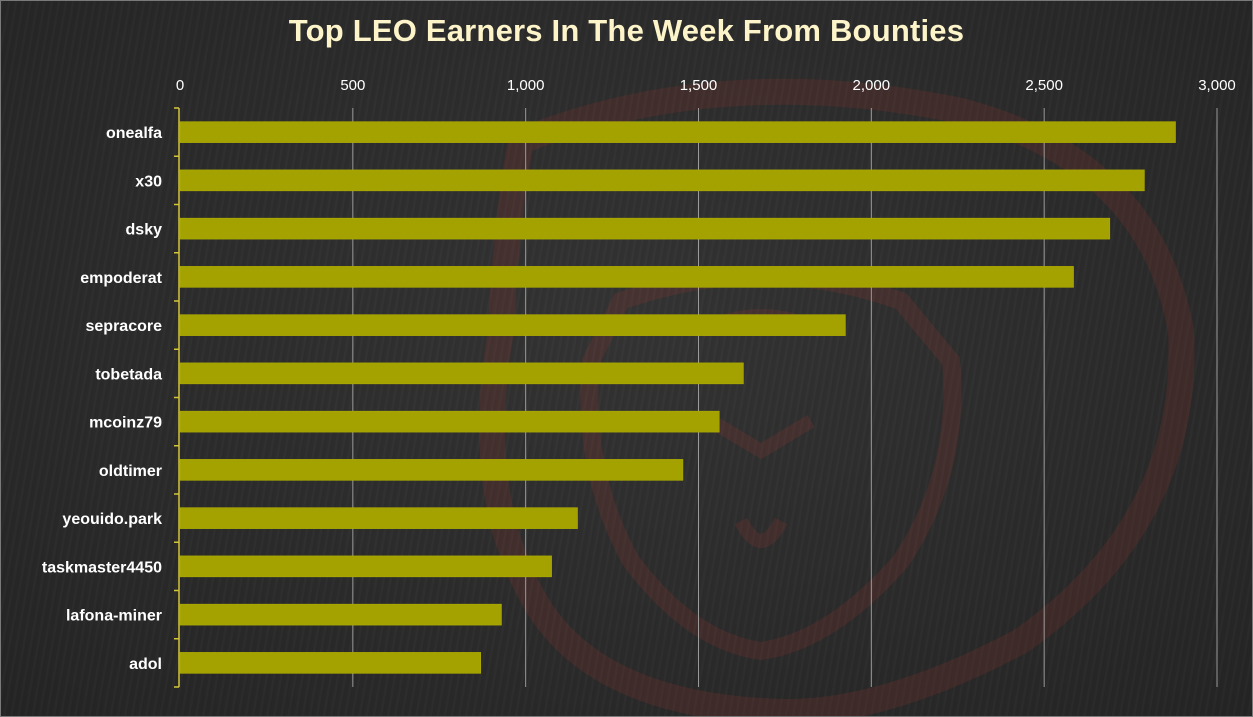  Describe the element at coordinates (526, 85) in the screenshot. I see `x-tick-label: 1,000` at that location.